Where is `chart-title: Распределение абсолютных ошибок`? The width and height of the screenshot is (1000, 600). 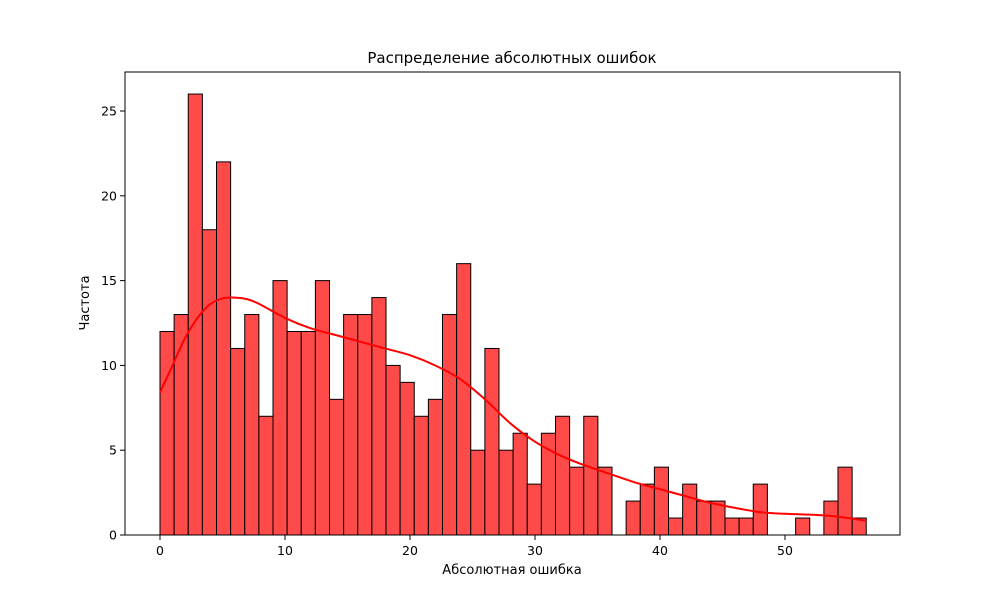 chart-title: Распределение абсолютных ошибок is located at coordinates (511, 58).